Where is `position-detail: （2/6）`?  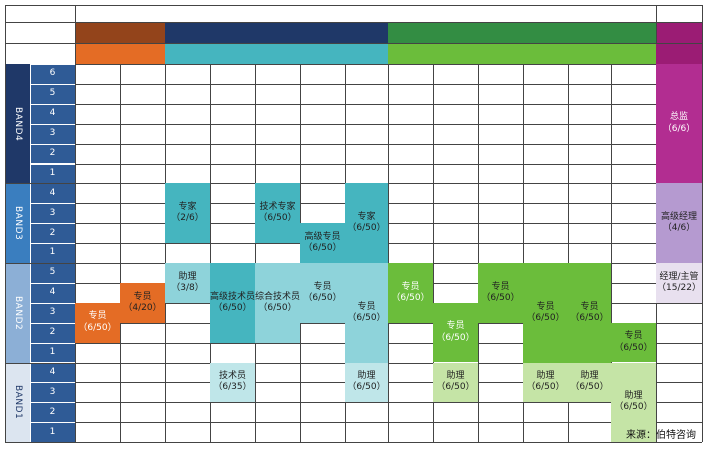
position-detail: （2/6） is located at coordinates (187, 218).